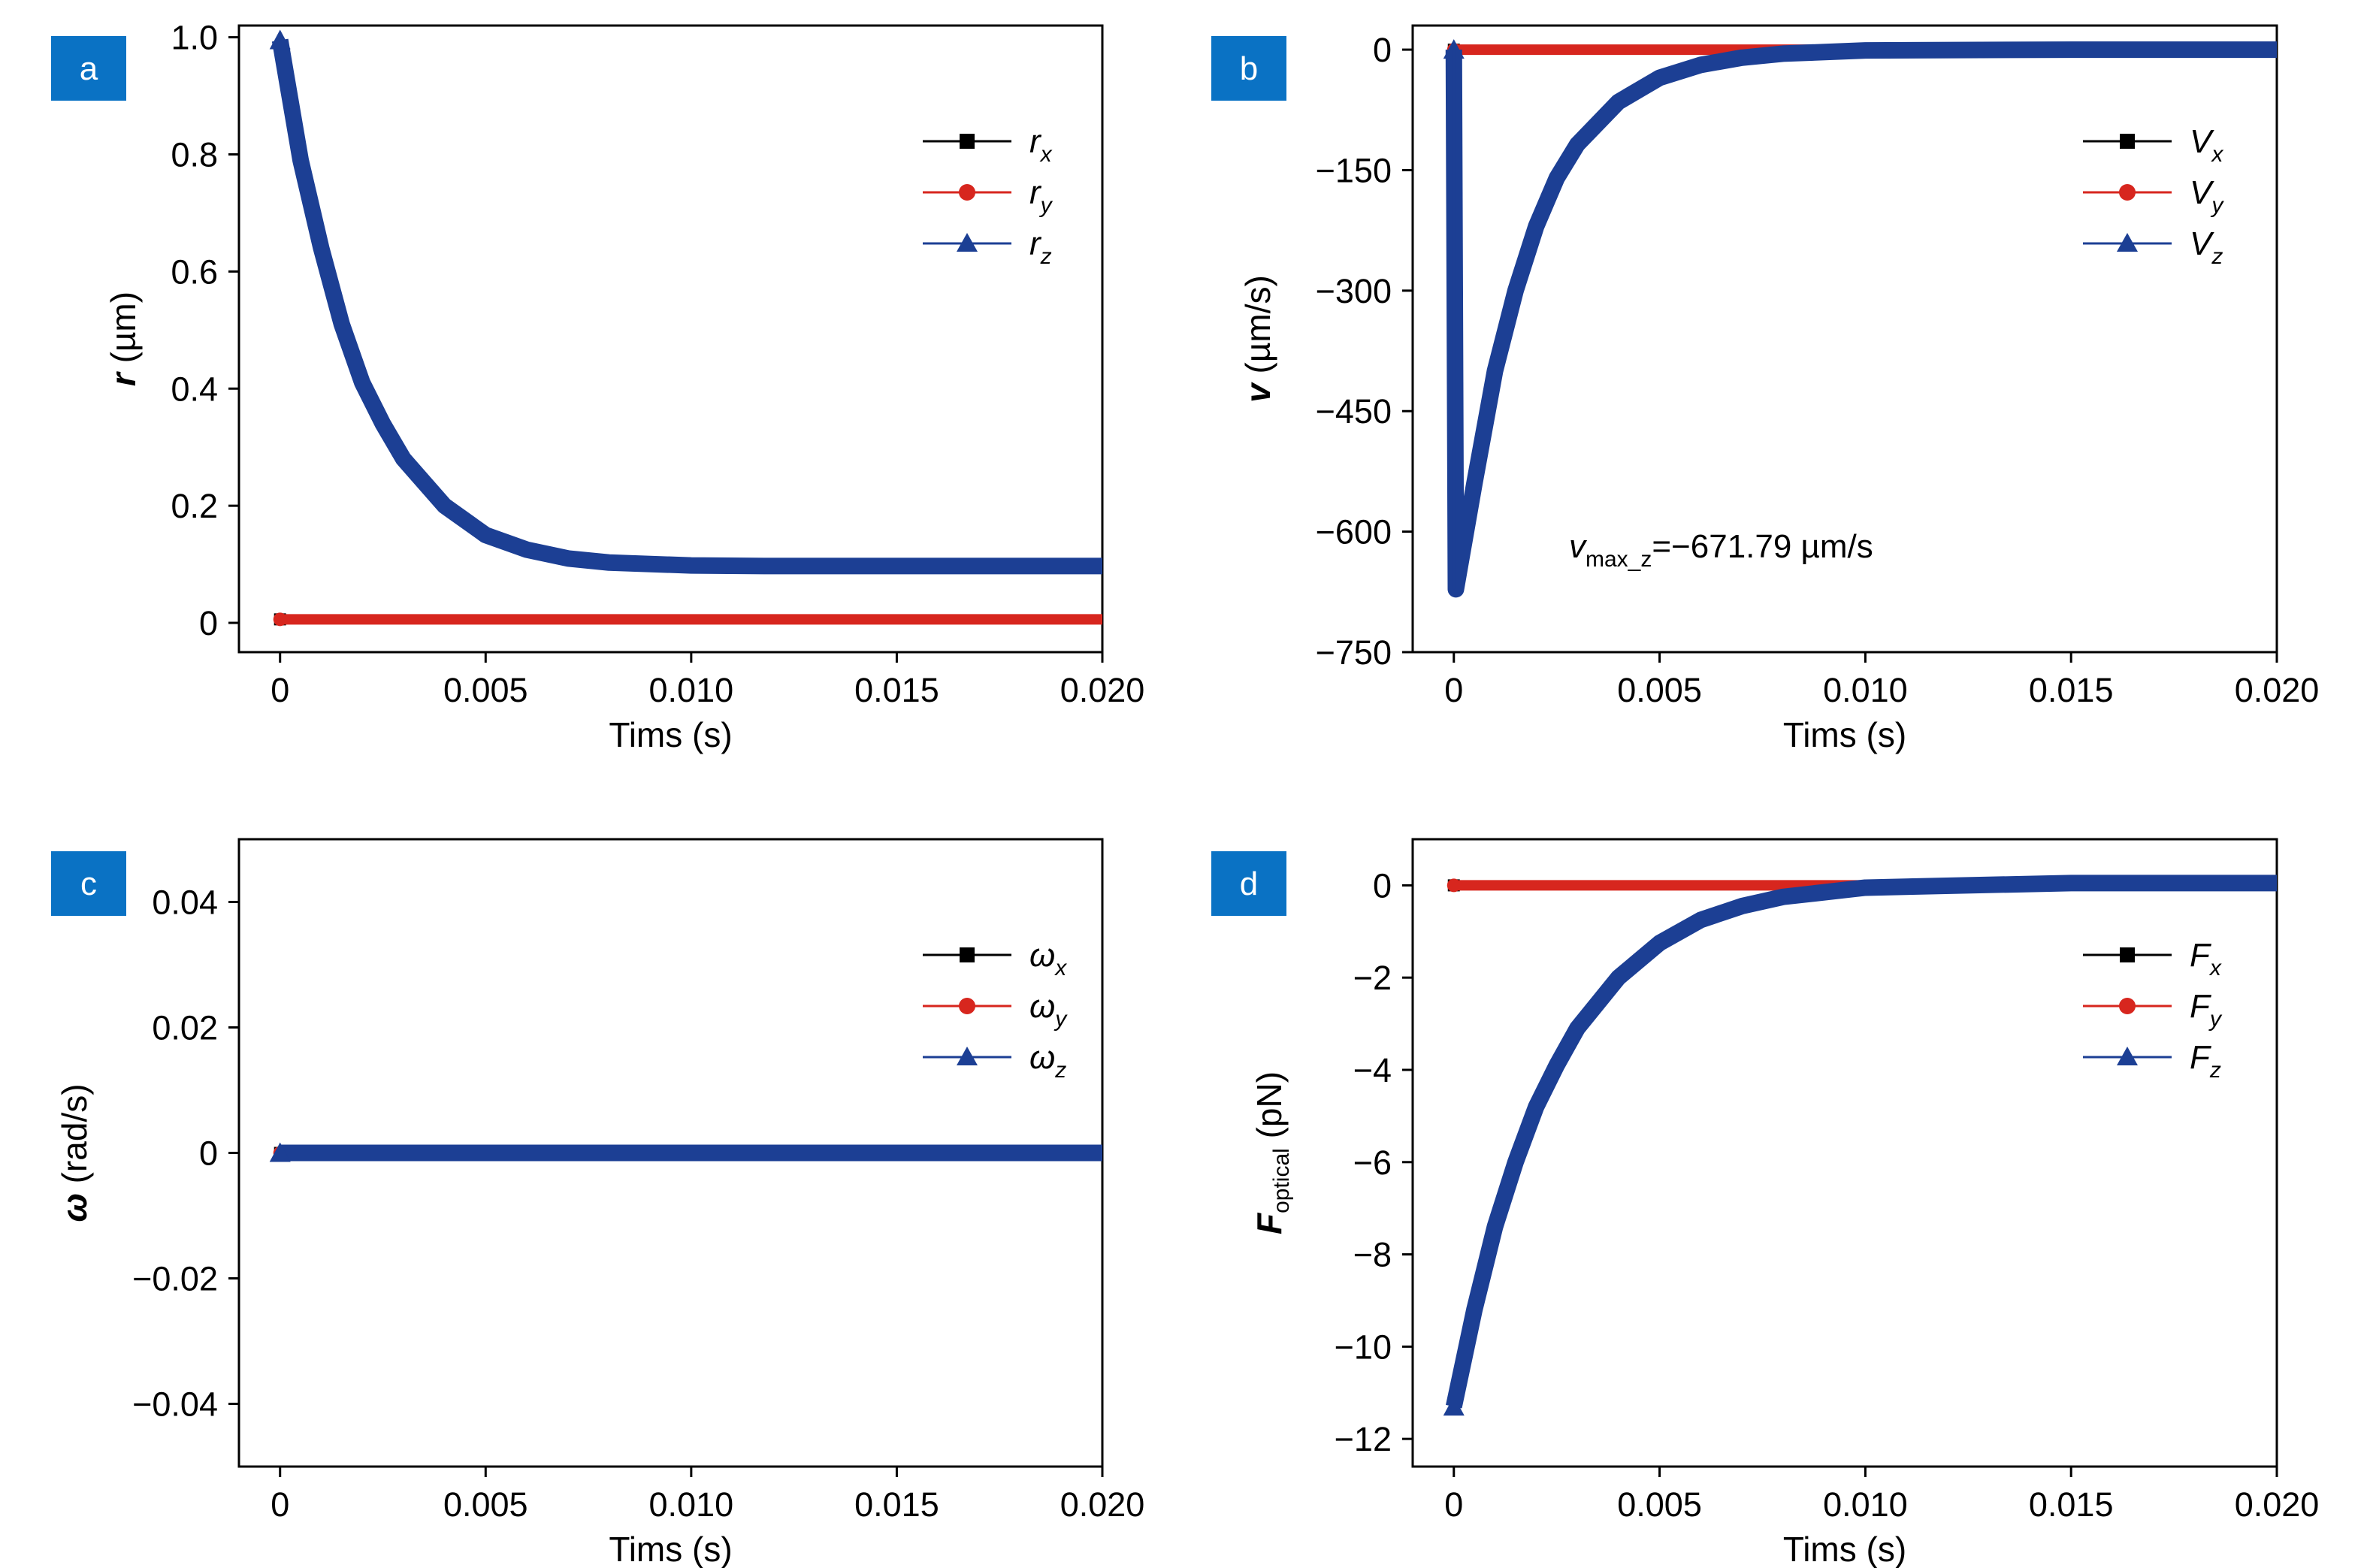 The width and height of the screenshot is (2367, 1568). Describe the element at coordinates (1861, 1142) in the screenshot. I see `series-line` at that location.